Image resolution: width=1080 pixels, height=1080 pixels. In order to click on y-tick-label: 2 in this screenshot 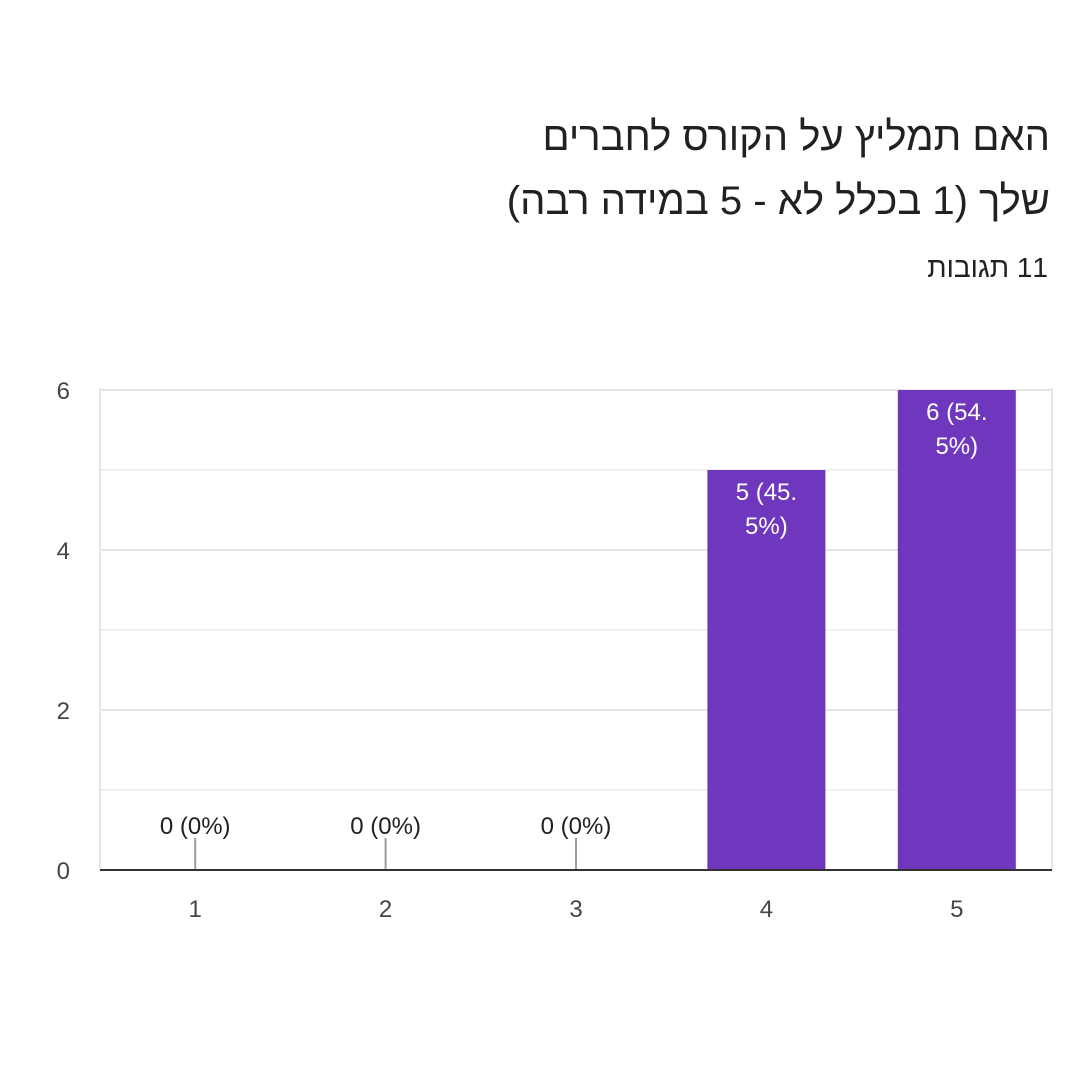, I will do `click(63, 711)`.